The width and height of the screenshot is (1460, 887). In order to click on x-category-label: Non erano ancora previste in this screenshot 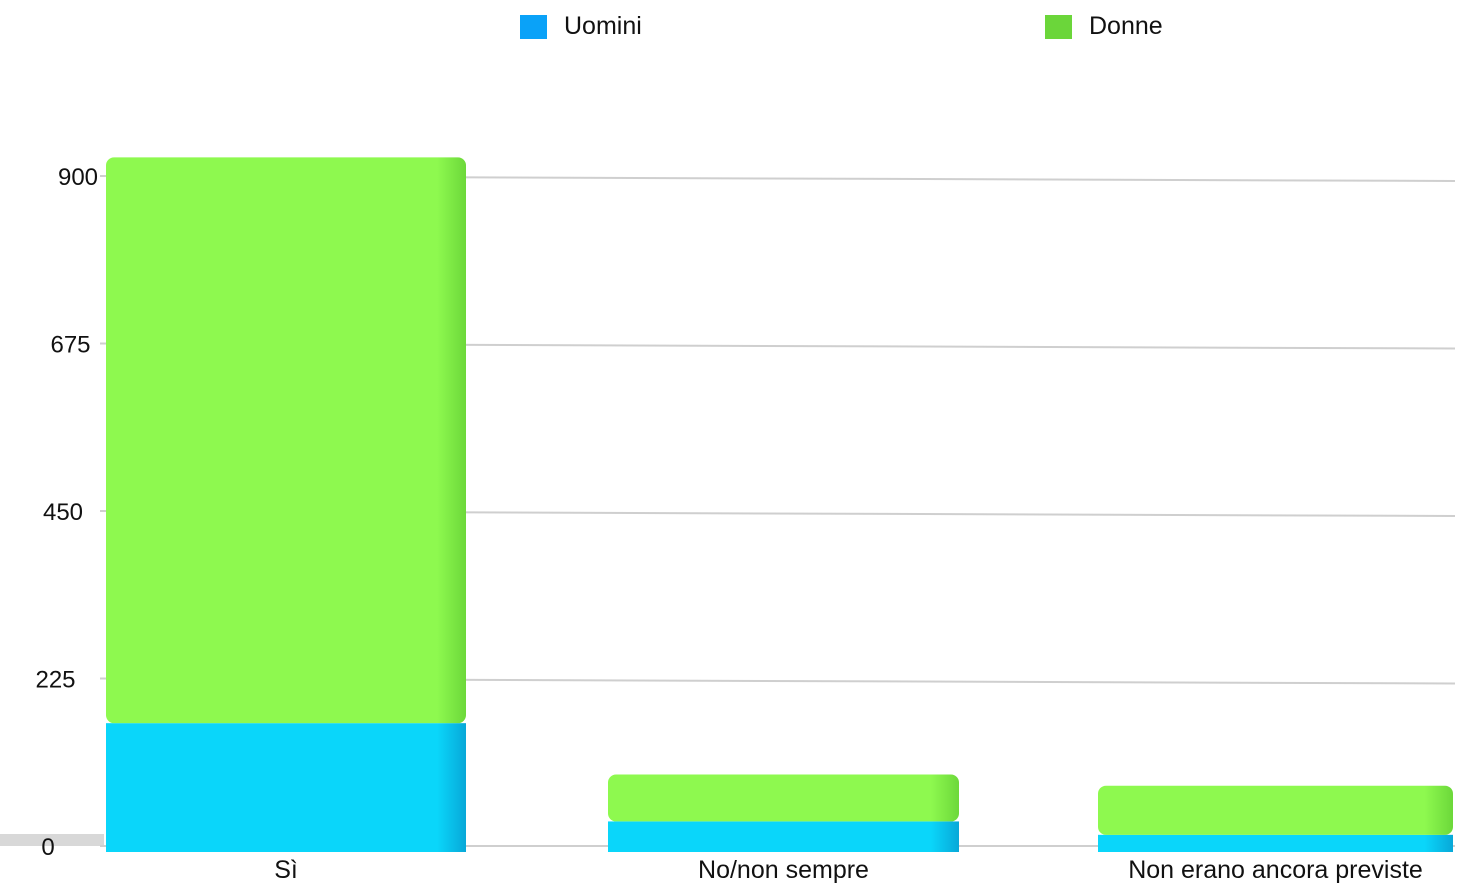, I will do `click(1275, 870)`.